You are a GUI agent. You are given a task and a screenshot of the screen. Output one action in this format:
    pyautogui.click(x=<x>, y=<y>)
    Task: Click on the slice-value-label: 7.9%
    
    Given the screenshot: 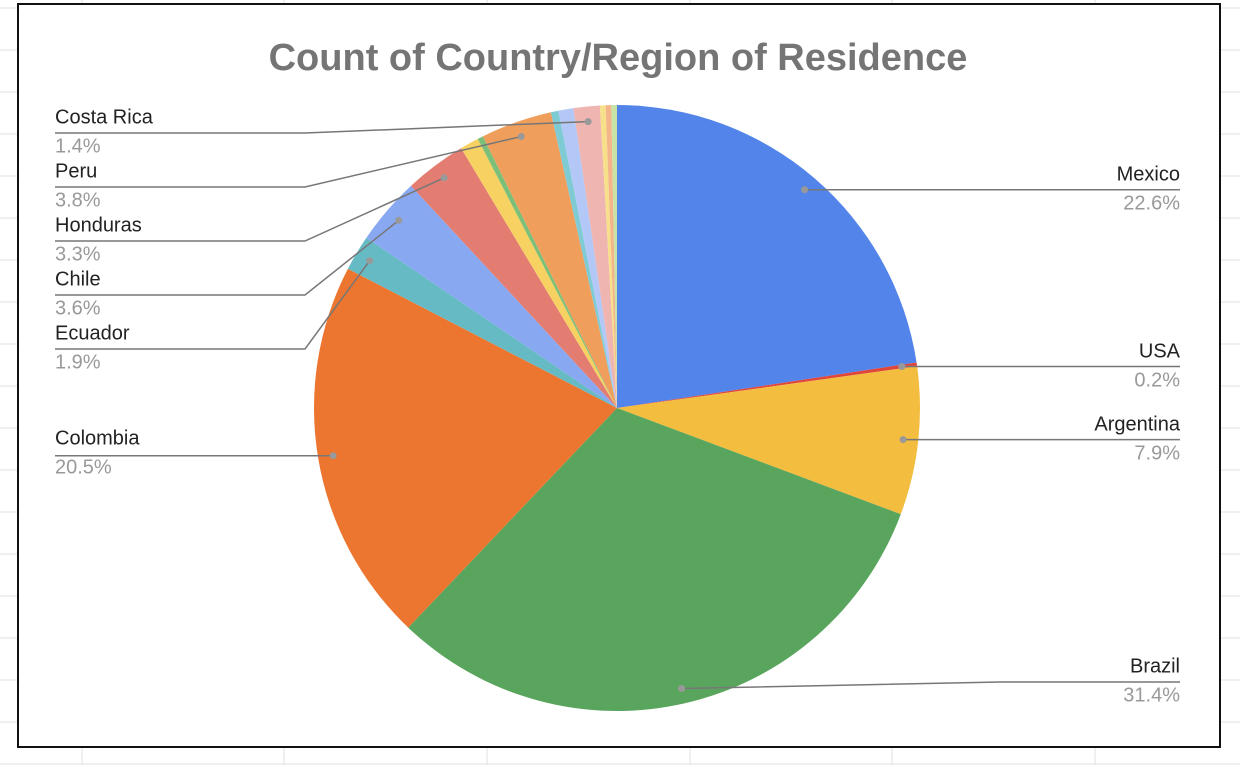 What is the action you would take?
    pyautogui.click(x=1157, y=453)
    